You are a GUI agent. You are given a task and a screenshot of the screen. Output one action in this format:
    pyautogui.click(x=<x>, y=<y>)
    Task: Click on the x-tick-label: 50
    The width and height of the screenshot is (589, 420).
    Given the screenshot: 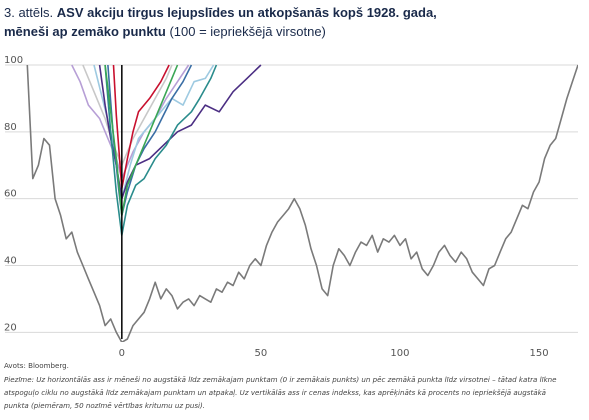 What is the action you would take?
    pyautogui.click(x=261, y=353)
    